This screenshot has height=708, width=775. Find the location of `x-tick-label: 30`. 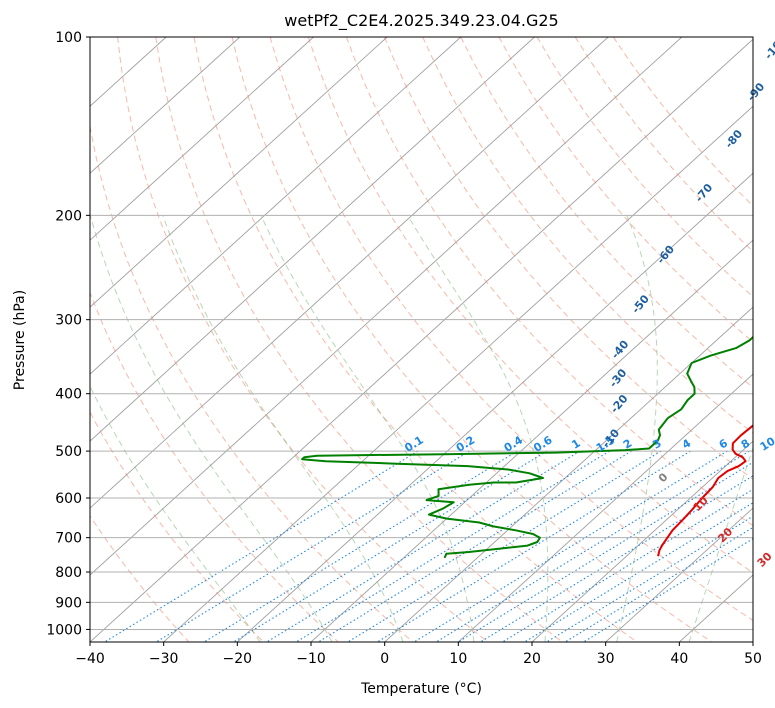

x-tick-label: 30 is located at coordinates (606, 659).